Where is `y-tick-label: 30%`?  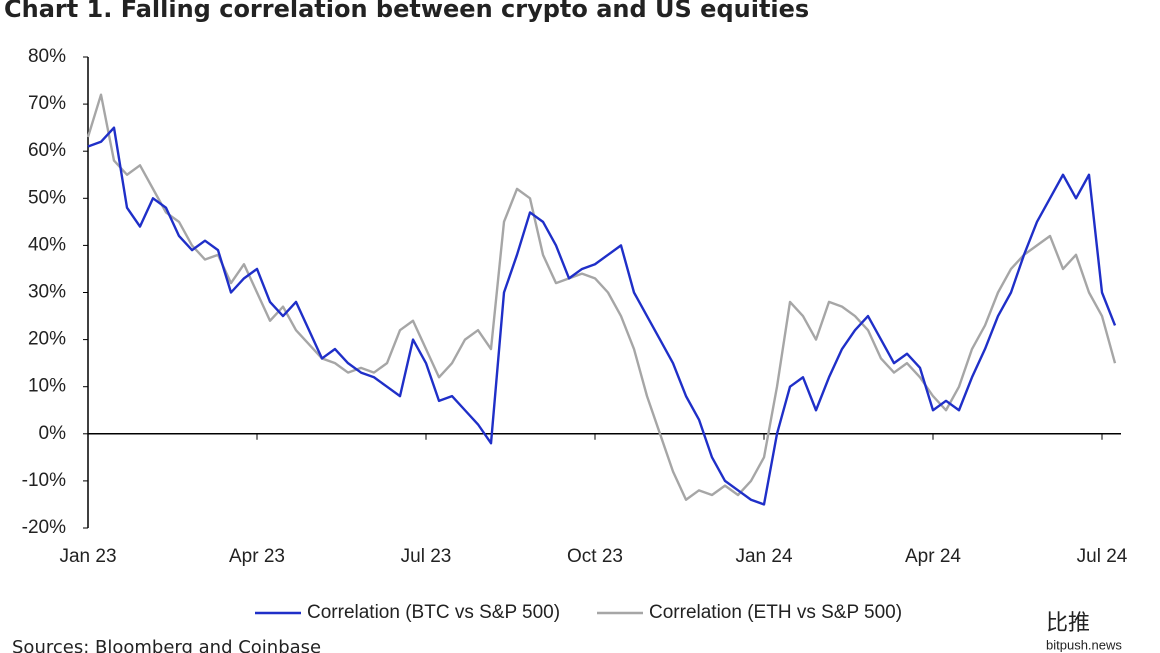 y-tick-label: 30% is located at coordinates (47, 292).